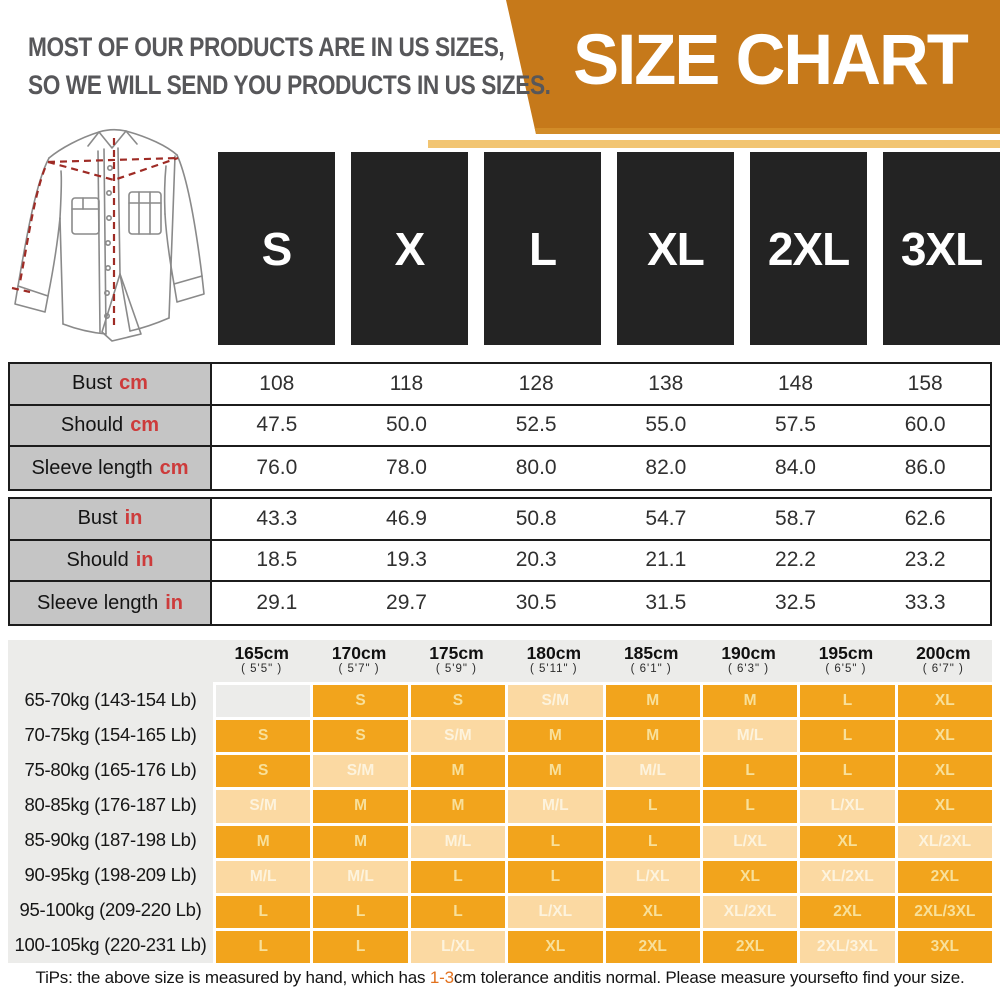 This screenshot has height=1000, width=1000. What do you see at coordinates (666, 560) in the screenshot?
I see `measure-value: 21.1` at bounding box center [666, 560].